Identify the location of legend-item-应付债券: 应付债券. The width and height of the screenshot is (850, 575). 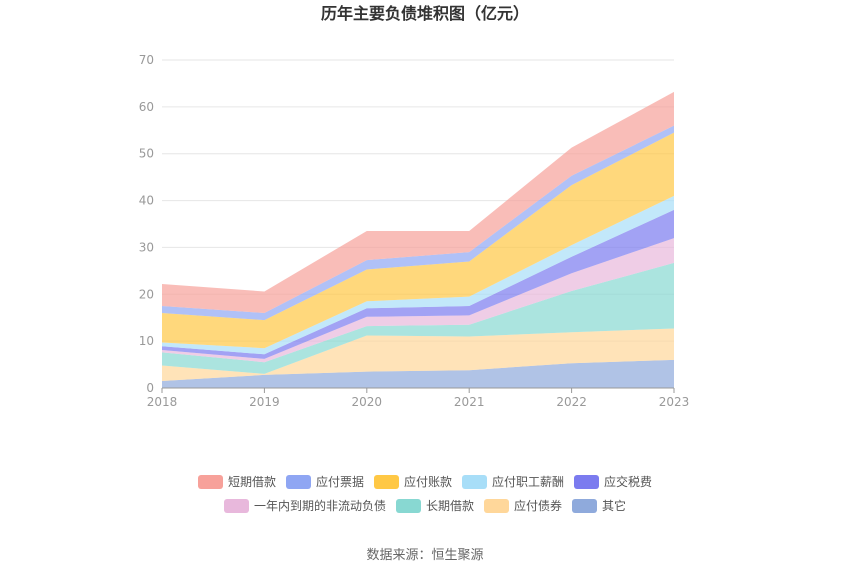
(523, 505).